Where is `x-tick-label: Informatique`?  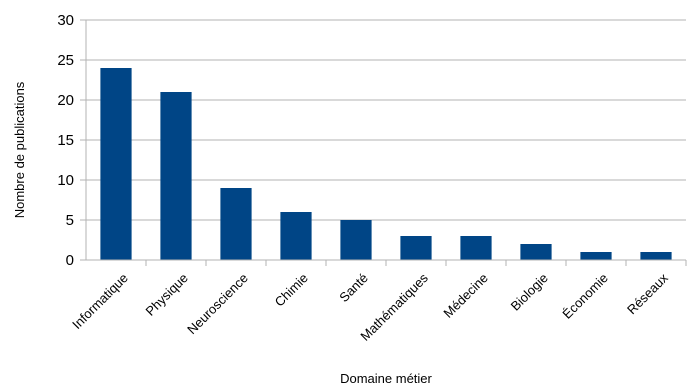 x-tick-label: Informatique is located at coordinates (100, 301).